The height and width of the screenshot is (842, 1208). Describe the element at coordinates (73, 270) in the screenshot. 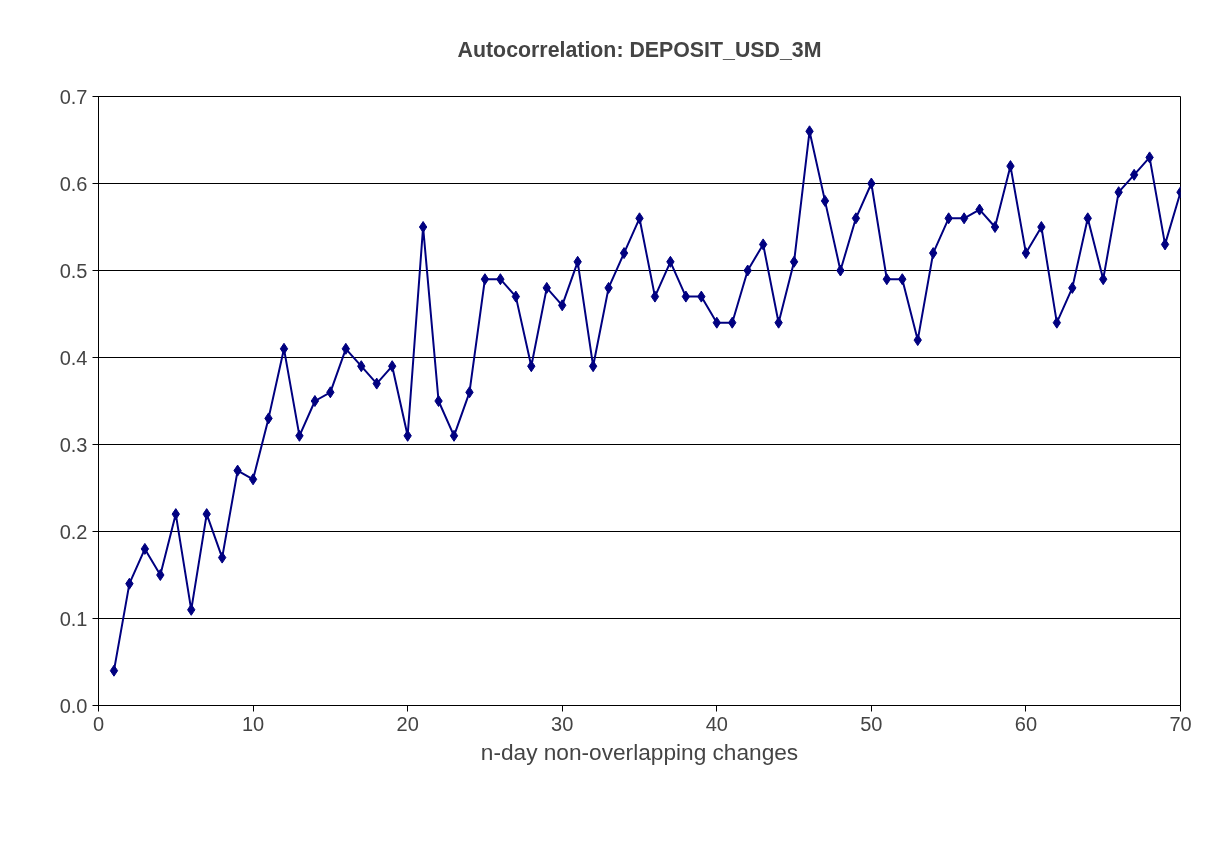

I see `y-tick-label: 0.5` at that location.